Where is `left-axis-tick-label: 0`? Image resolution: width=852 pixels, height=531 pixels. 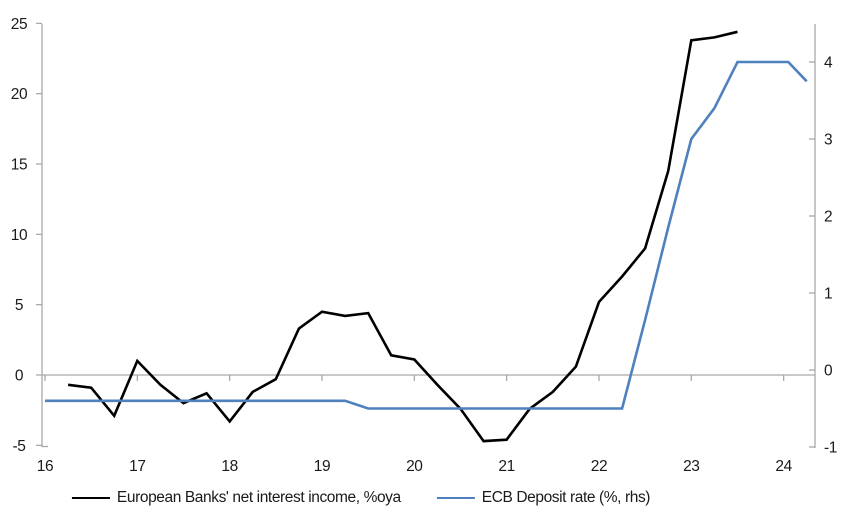
left-axis-tick-label: 0 is located at coordinates (19, 376).